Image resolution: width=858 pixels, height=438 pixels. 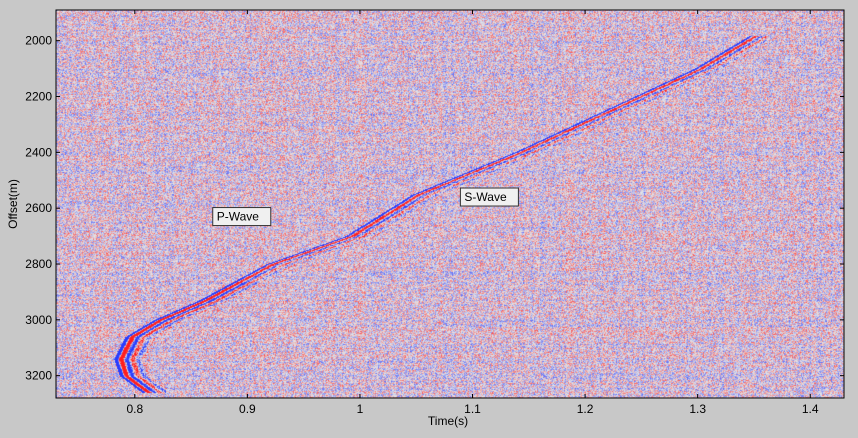 I want to click on y-axis-label: Offset(m), so click(x=13, y=204).